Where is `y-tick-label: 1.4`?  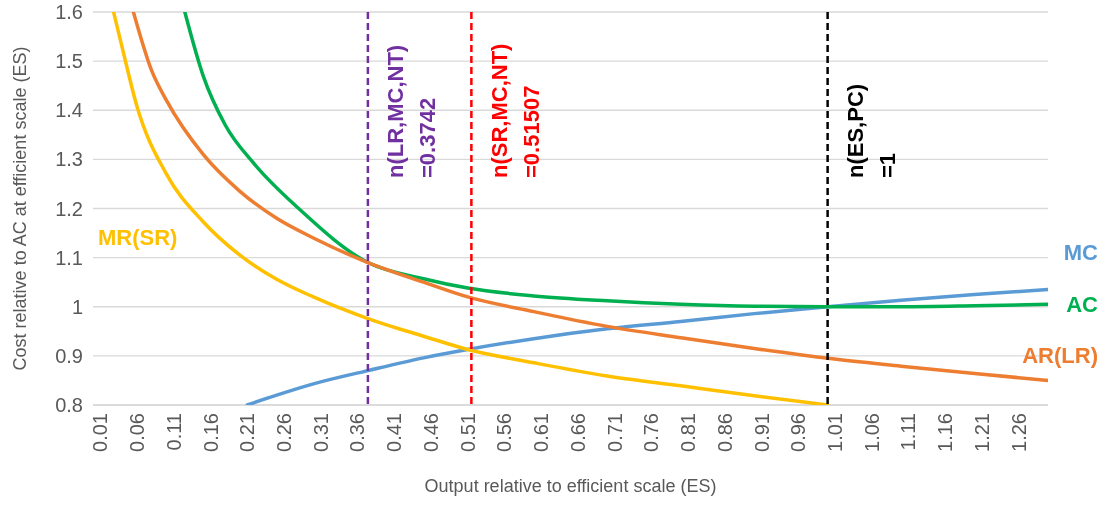 y-tick-label: 1.4 is located at coordinates (69, 110).